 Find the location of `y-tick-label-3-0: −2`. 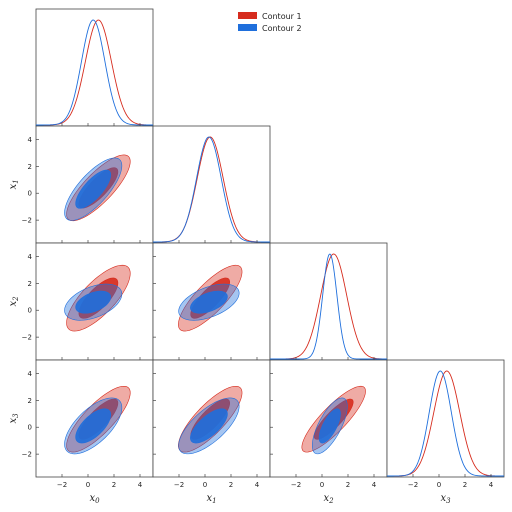

y-tick-label-3-0: −2 is located at coordinates (27, 455).